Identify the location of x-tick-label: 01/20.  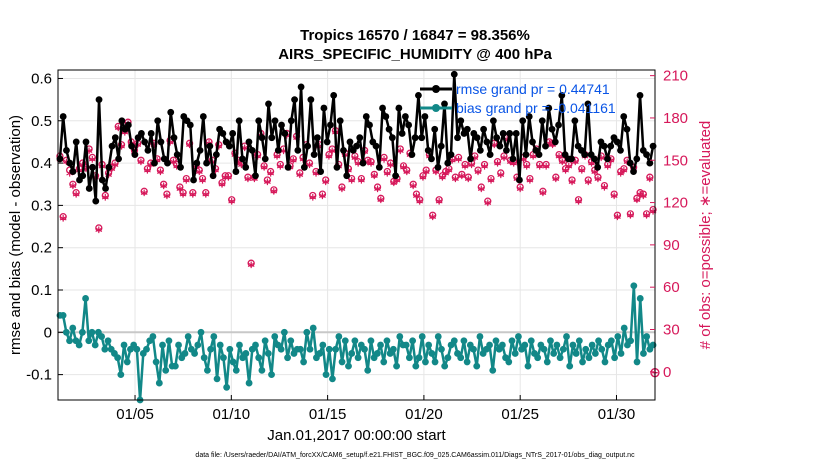
(424, 414).